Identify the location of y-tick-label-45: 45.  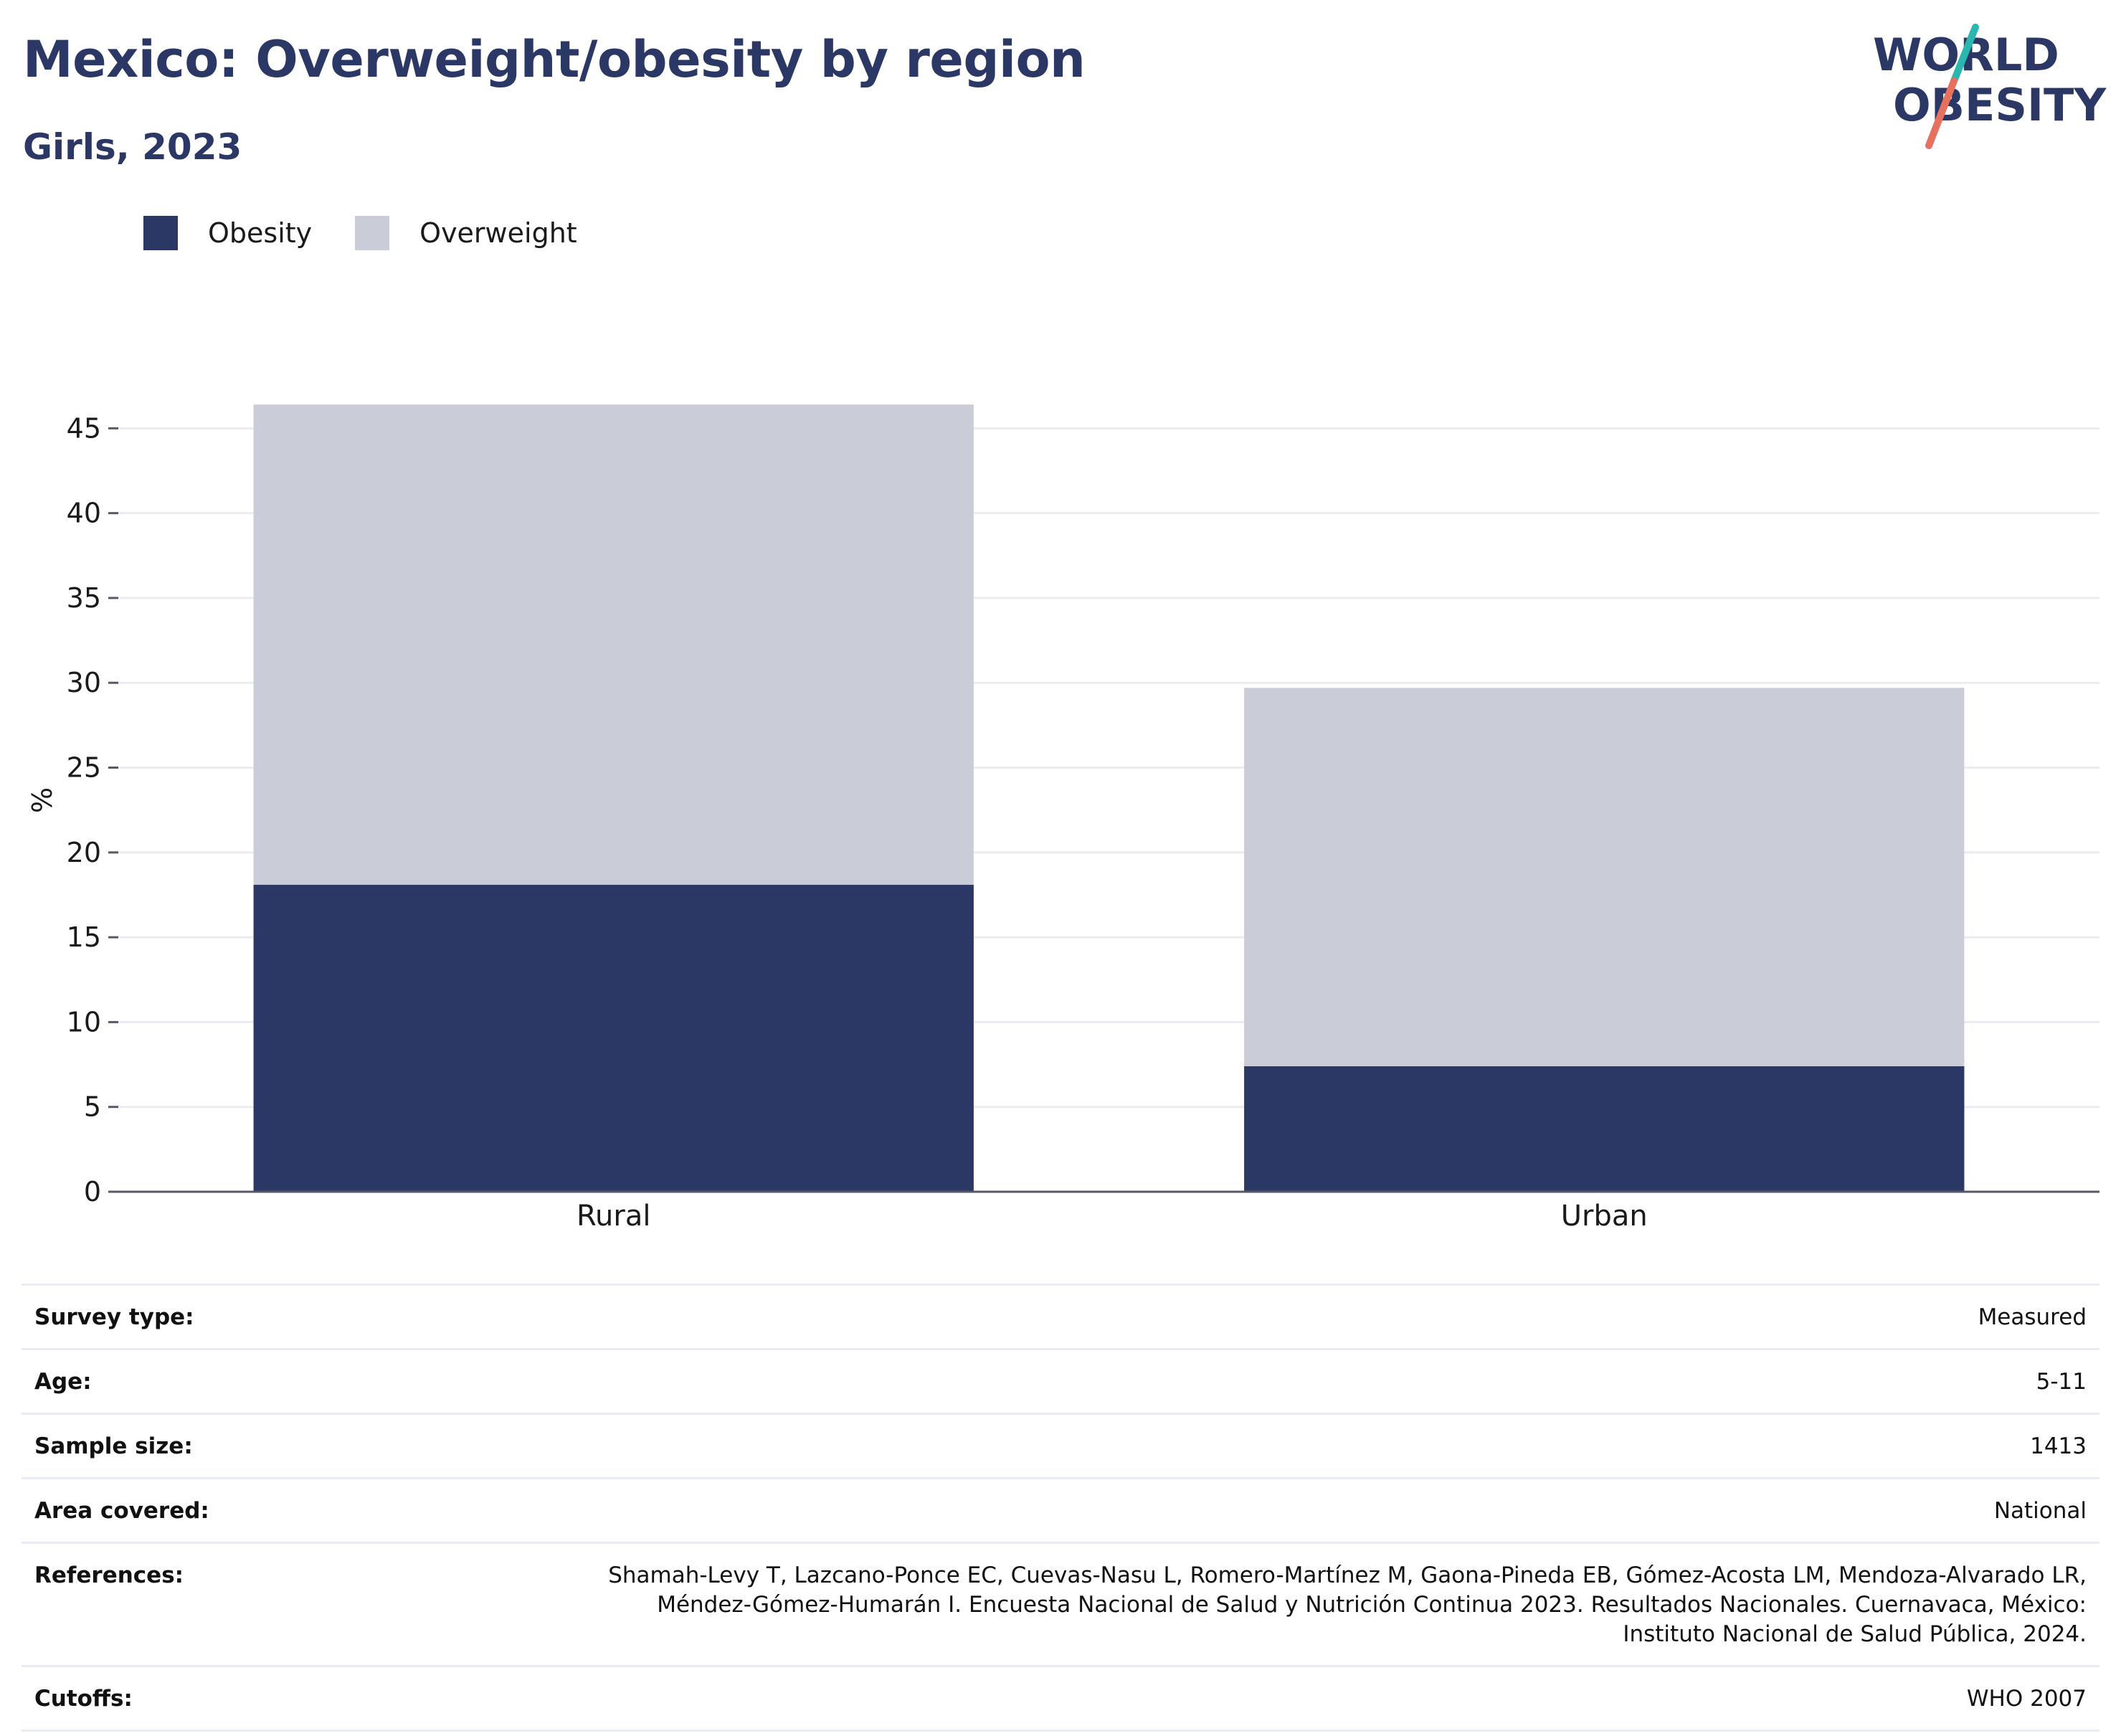
(84, 428).